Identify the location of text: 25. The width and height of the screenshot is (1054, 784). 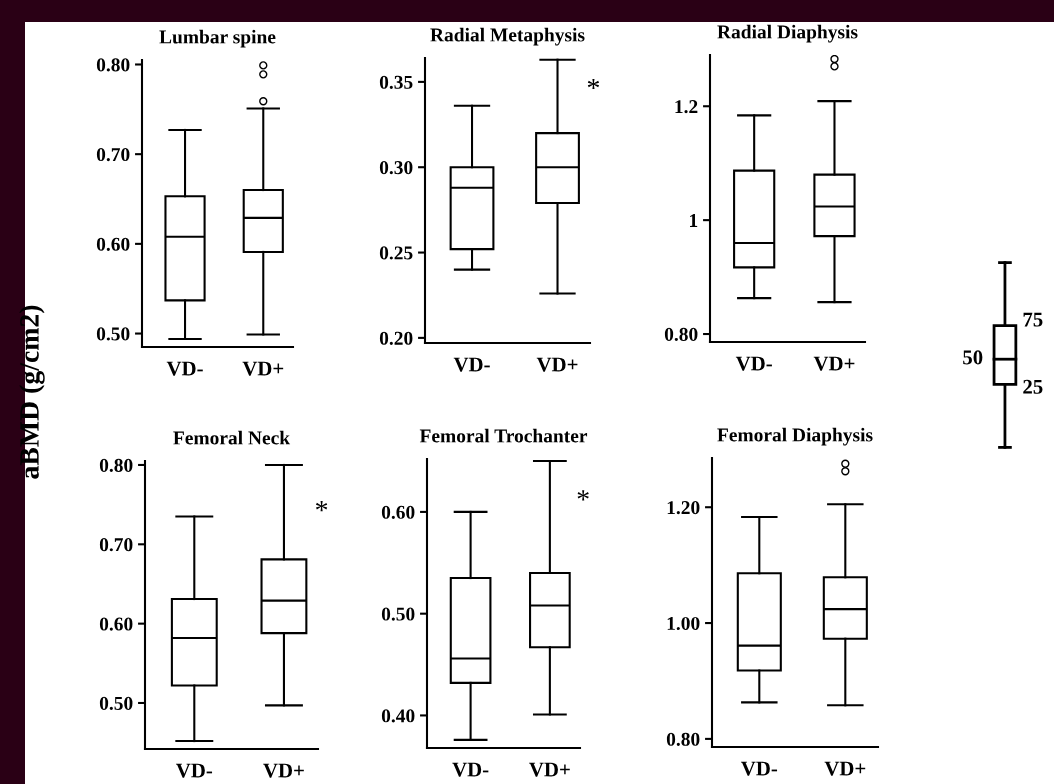
(1033, 386).